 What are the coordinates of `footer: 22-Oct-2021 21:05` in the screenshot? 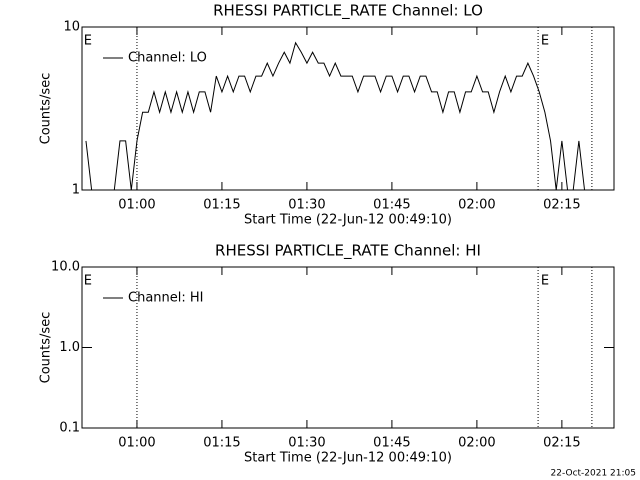 It's located at (593, 474).